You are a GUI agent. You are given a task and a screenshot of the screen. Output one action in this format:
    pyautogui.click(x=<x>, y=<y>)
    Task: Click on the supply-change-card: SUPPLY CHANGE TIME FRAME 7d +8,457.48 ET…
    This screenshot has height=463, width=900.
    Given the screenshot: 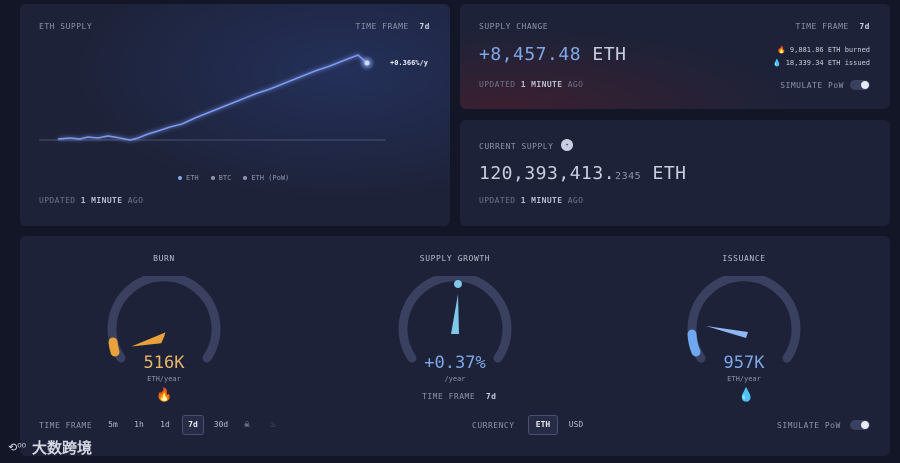 What is the action you would take?
    pyautogui.click(x=675, y=56)
    